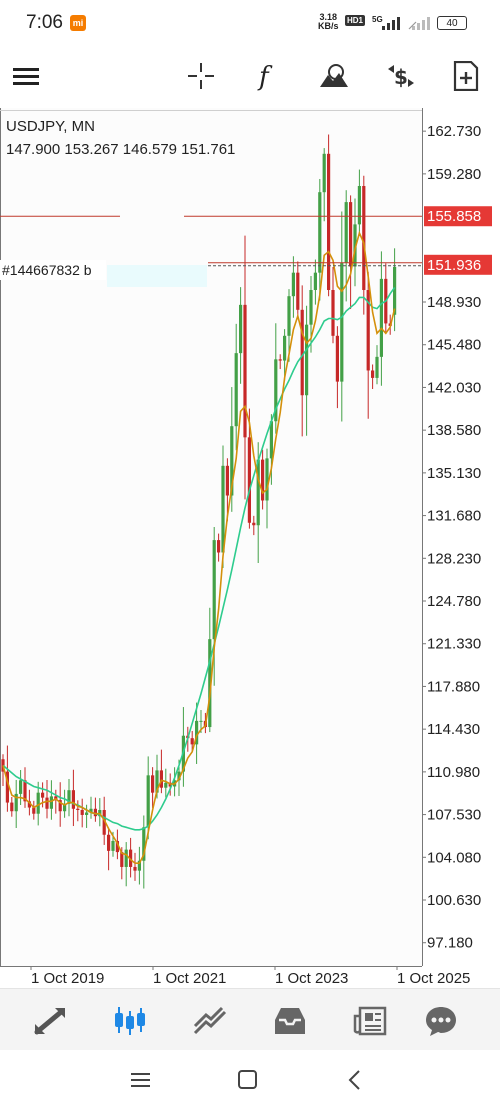 This screenshot has width=500, height=1111. I want to click on quotes-tab, so click(50, 1021).